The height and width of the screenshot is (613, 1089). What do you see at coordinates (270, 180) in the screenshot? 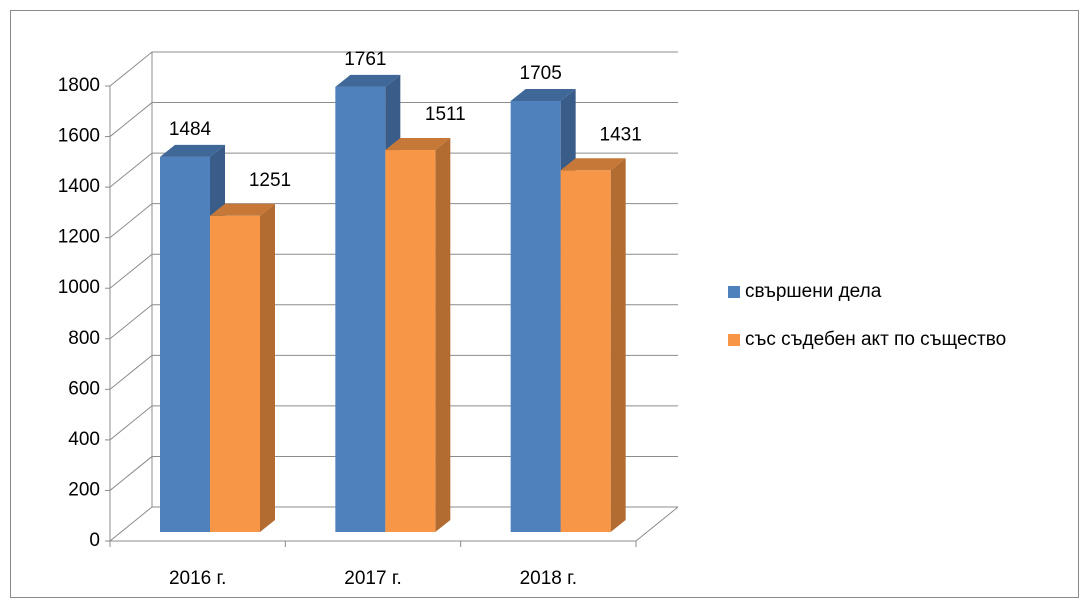
I see `data-label: 1251` at bounding box center [270, 180].